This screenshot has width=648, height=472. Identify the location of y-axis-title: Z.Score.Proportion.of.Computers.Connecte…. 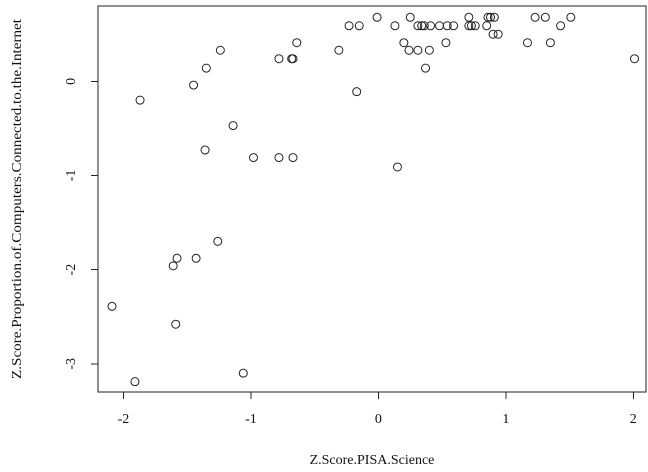
(17, 199).